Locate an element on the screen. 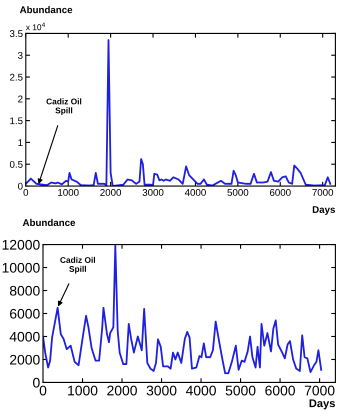 The height and width of the screenshot is (418, 344). y-tick-label: 2000 is located at coordinates (25, 359).